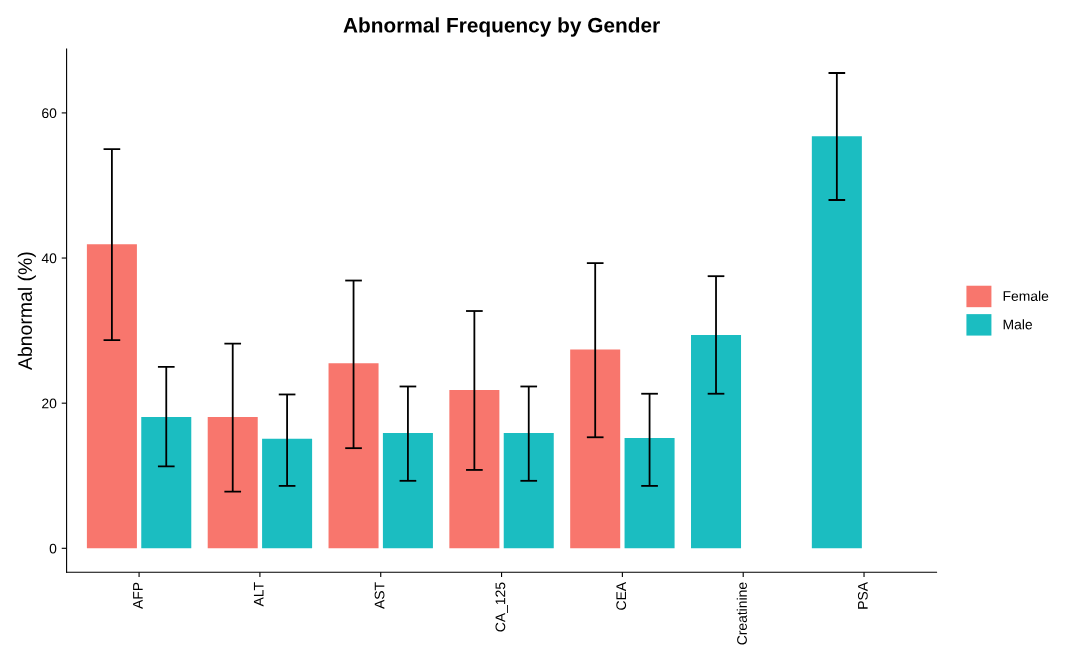 The height and width of the screenshot is (654, 1074). What do you see at coordinates (862, 595) in the screenshot?
I see `x-tick-label: PSA` at bounding box center [862, 595].